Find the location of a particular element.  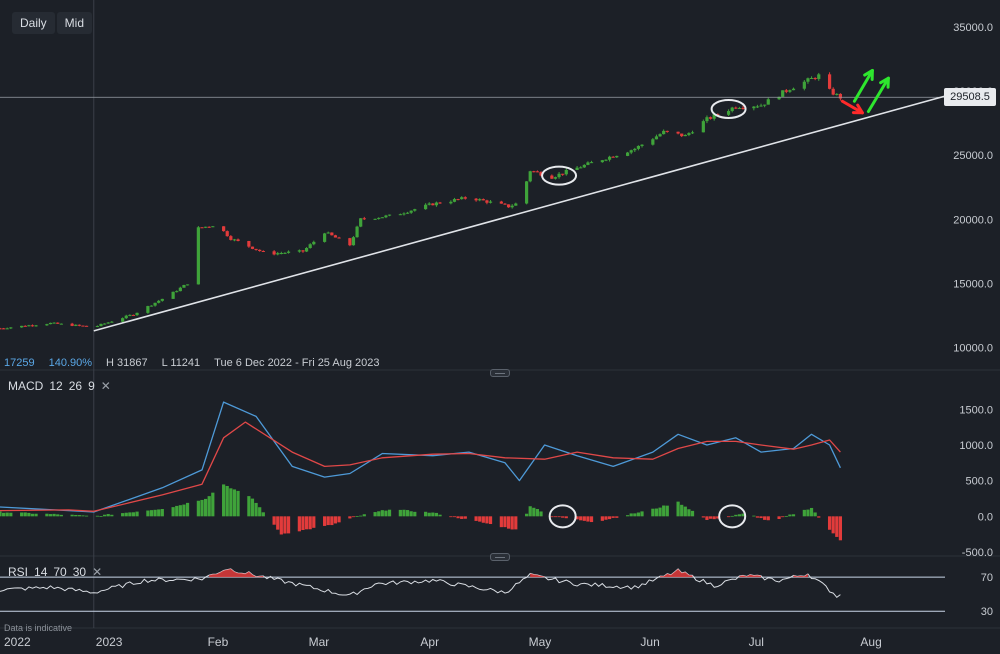

price-type-button: Mid is located at coordinates (74, 23).